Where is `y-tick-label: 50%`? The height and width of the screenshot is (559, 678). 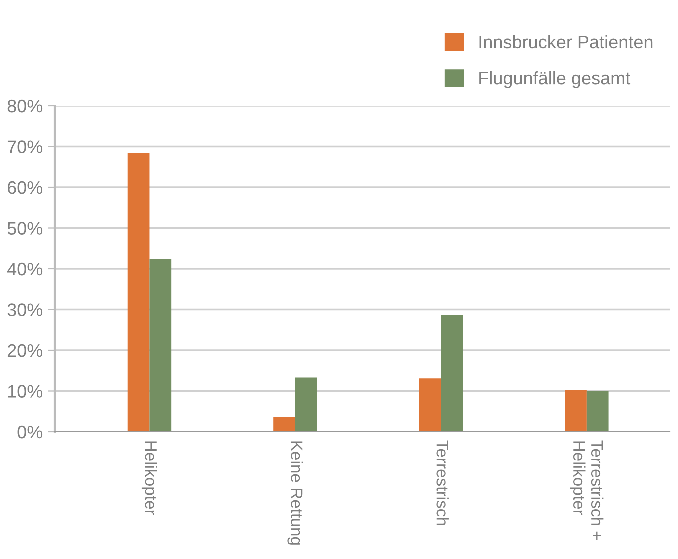 y-tick-label: 50% is located at coordinates (25, 228).